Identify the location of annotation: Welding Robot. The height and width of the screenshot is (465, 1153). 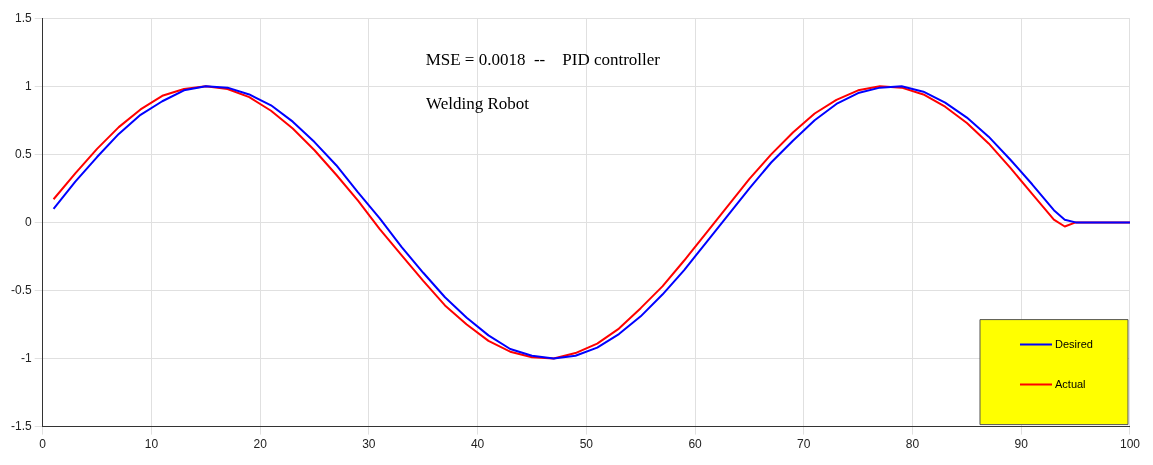
(478, 103).